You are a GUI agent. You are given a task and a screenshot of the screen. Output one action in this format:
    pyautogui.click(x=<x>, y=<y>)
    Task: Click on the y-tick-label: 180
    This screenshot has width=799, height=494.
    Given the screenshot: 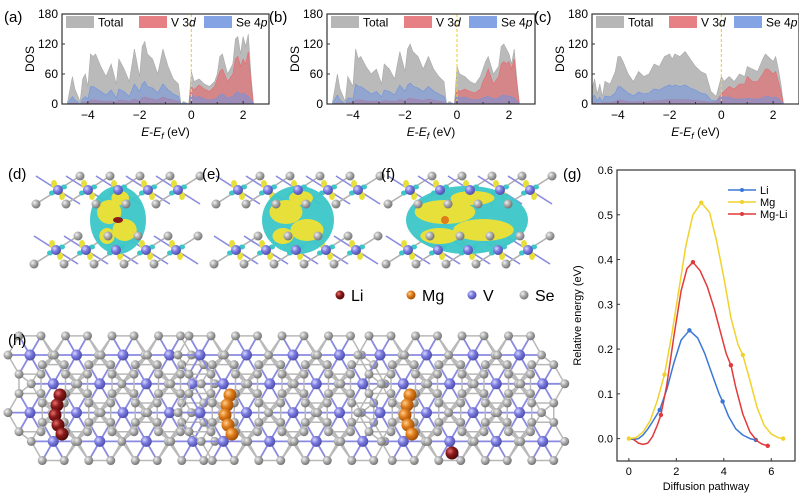 What is the action you would take?
    pyautogui.click(x=313, y=14)
    